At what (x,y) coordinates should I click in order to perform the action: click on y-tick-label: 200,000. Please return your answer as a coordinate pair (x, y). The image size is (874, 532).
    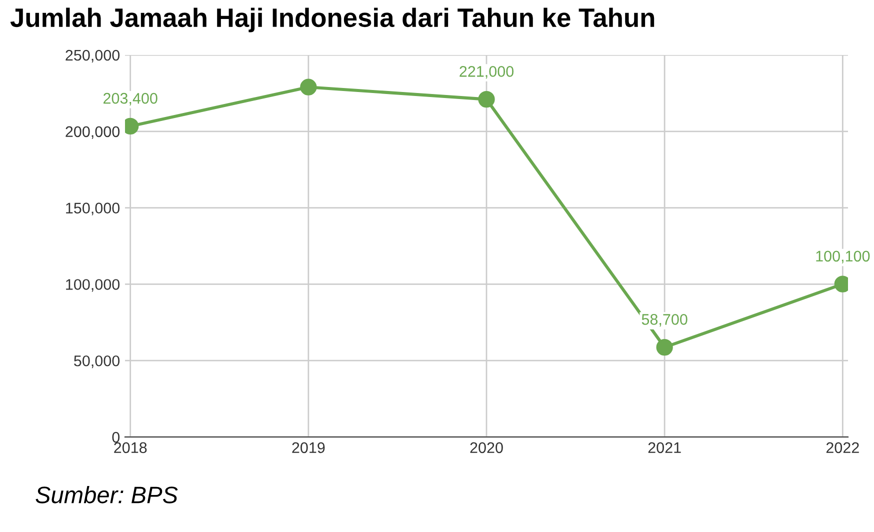
    Looking at the image, I should click on (93, 132).